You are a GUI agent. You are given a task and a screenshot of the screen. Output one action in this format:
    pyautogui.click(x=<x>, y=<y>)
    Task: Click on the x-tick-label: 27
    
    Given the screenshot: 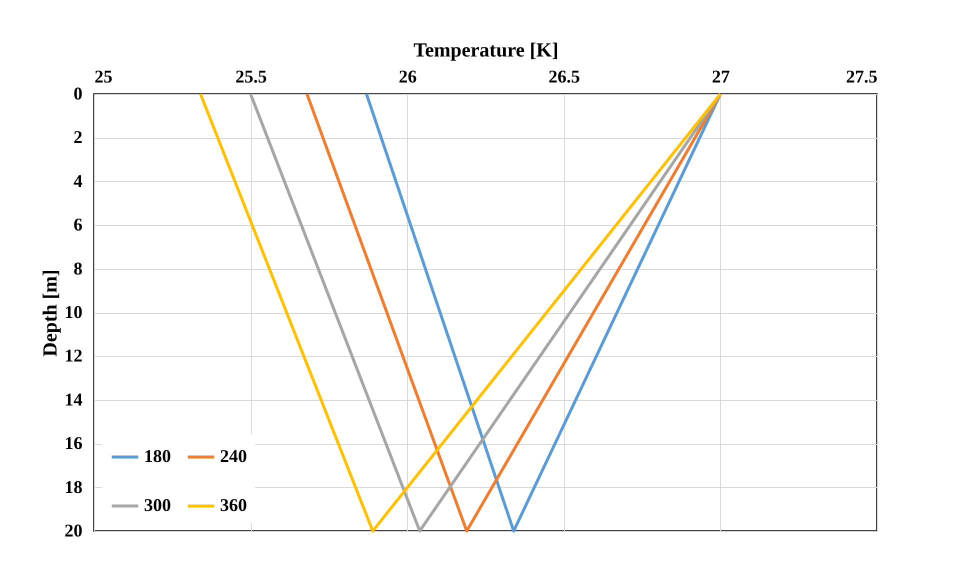 What is the action you would take?
    pyautogui.click(x=721, y=76)
    